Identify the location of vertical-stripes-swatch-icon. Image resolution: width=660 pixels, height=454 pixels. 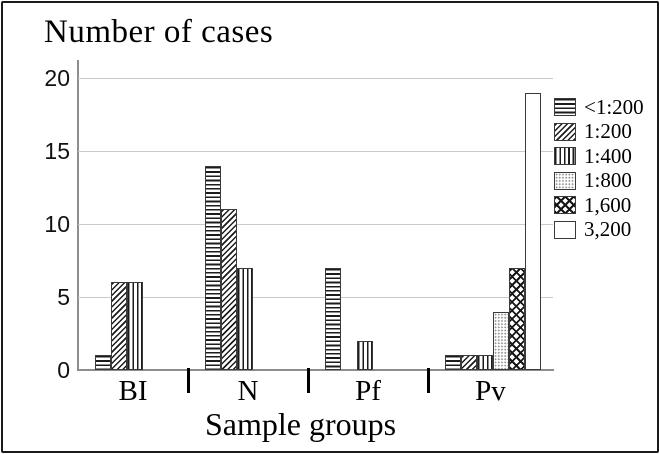
(565, 156).